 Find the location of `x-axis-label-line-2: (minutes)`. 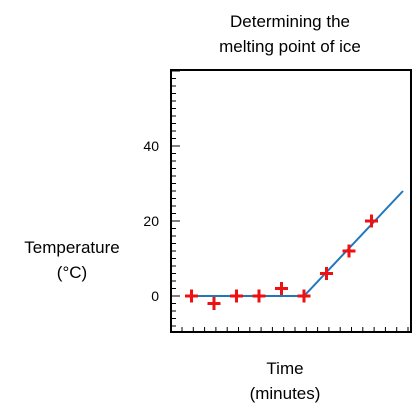

x-axis-label-line-2: (minutes) is located at coordinates (285, 393).